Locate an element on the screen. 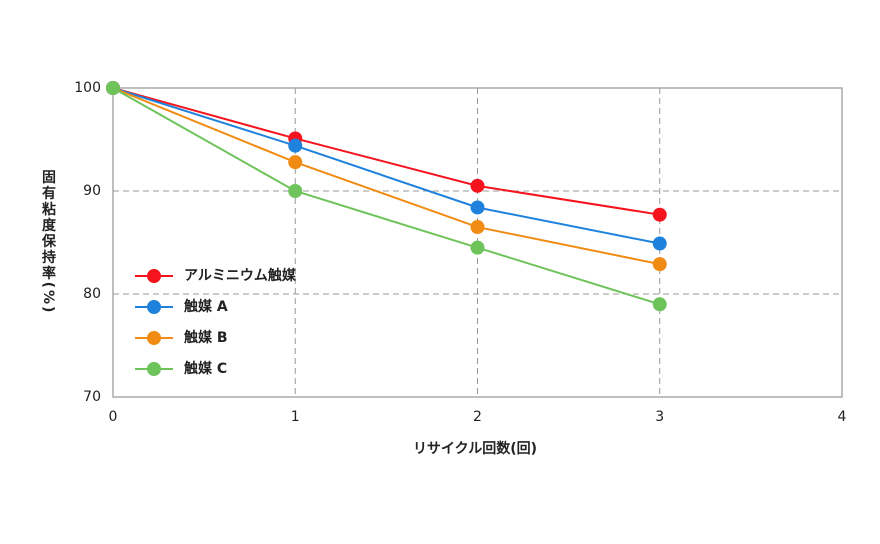 The width and height of the screenshot is (880, 544). y-tick-label: 80 is located at coordinates (92, 294).